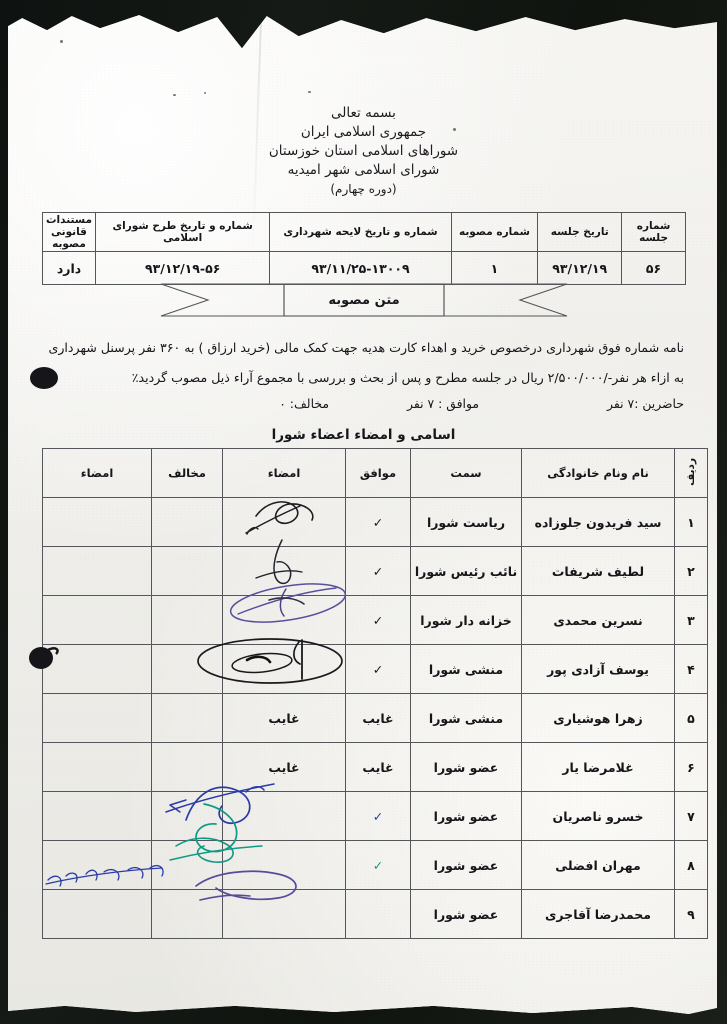 This screenshot has width=727, height=1024. I want to click on cell-row-number: ۵, so click(691, 718).